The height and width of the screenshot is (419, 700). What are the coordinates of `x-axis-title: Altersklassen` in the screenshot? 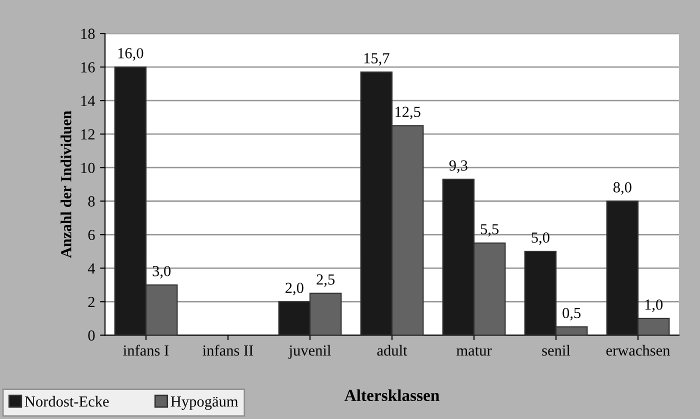 It's located at (392, 395).